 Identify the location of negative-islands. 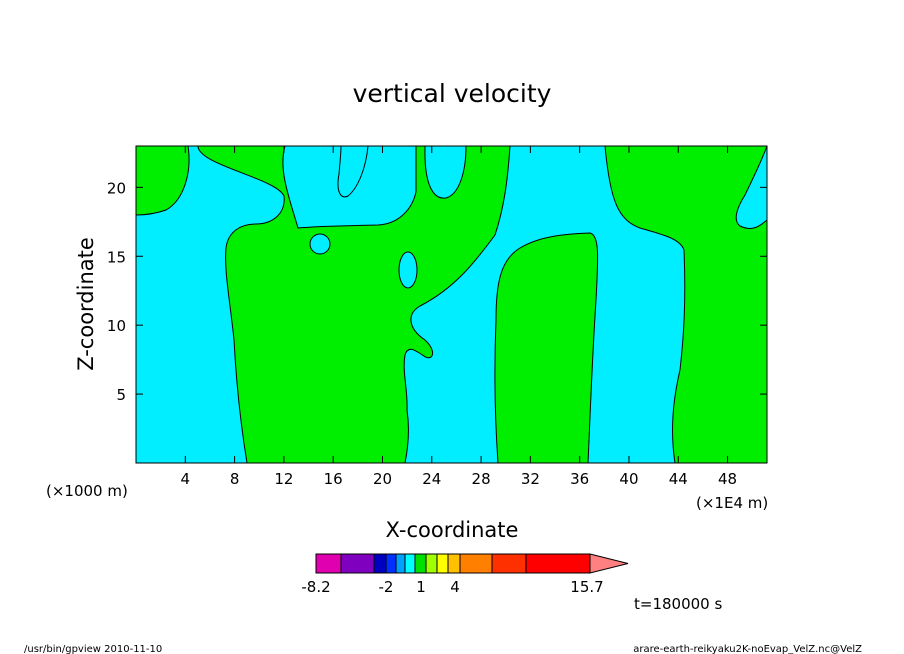
(388, 217).